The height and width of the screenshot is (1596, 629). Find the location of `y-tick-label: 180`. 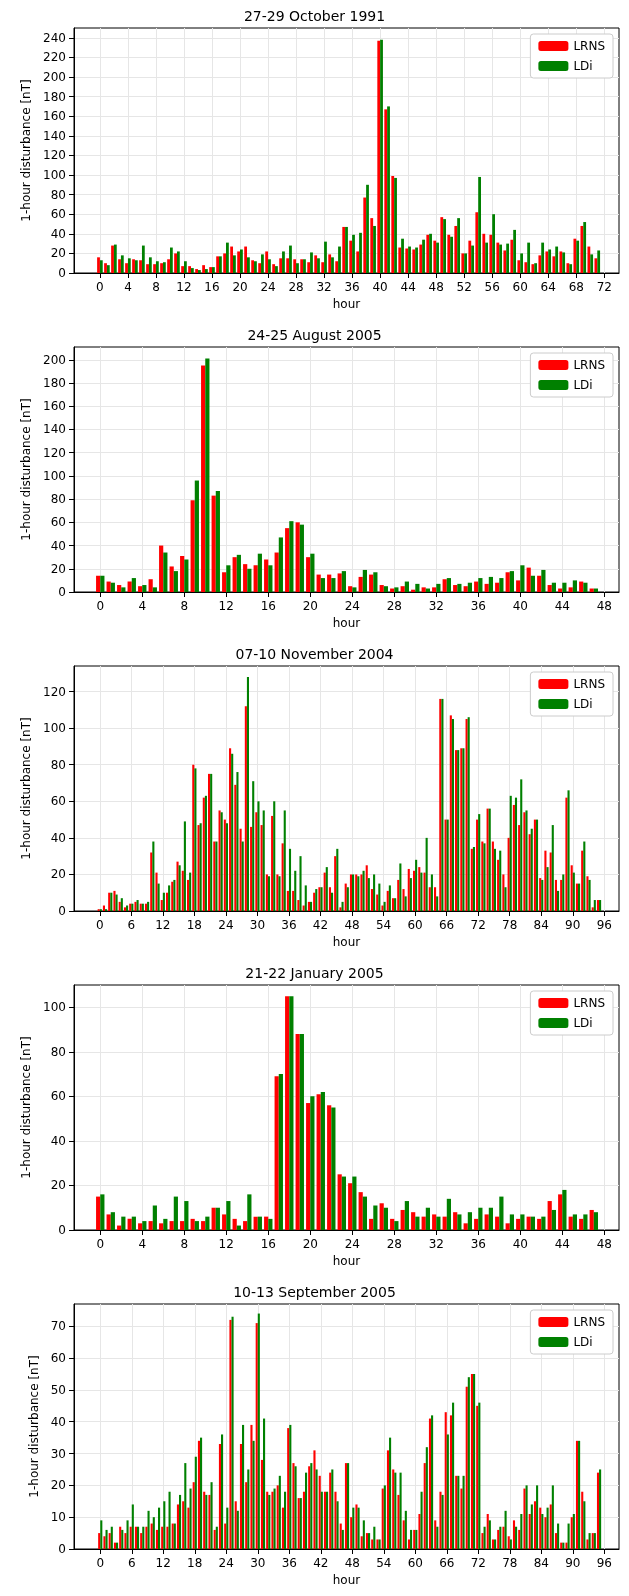

y-tick-label: 180 is located at coordinates (54, 383).